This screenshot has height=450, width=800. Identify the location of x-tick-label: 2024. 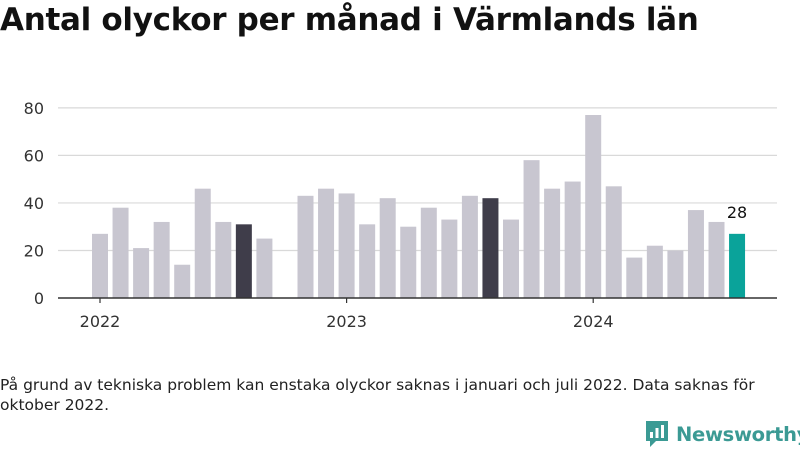
(593, 321).